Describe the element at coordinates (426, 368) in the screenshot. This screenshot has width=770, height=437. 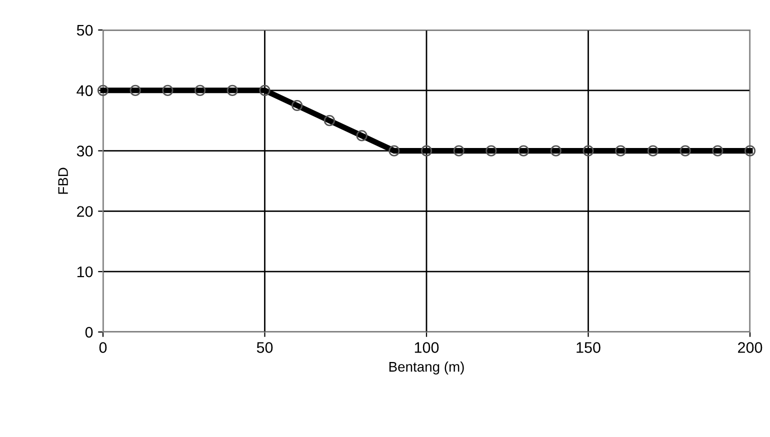
I see `x-axis-title: Bentang (m)` at that location.